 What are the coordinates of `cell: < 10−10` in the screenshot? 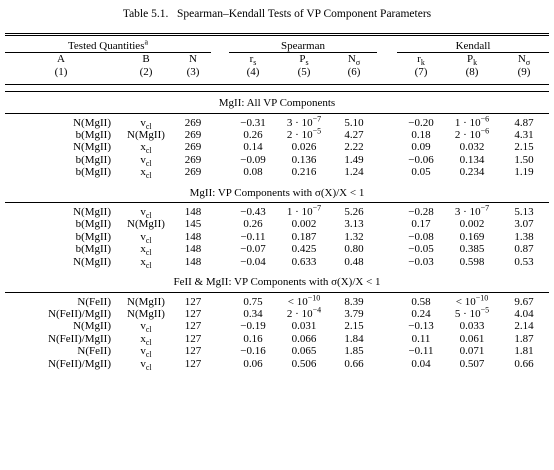 It's located at (472, 300).